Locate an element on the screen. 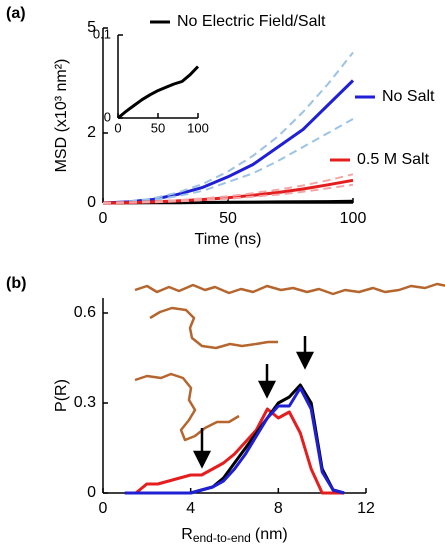  x-axis-label: Rend-to-end (nm) is located at coordinates (234, 535).